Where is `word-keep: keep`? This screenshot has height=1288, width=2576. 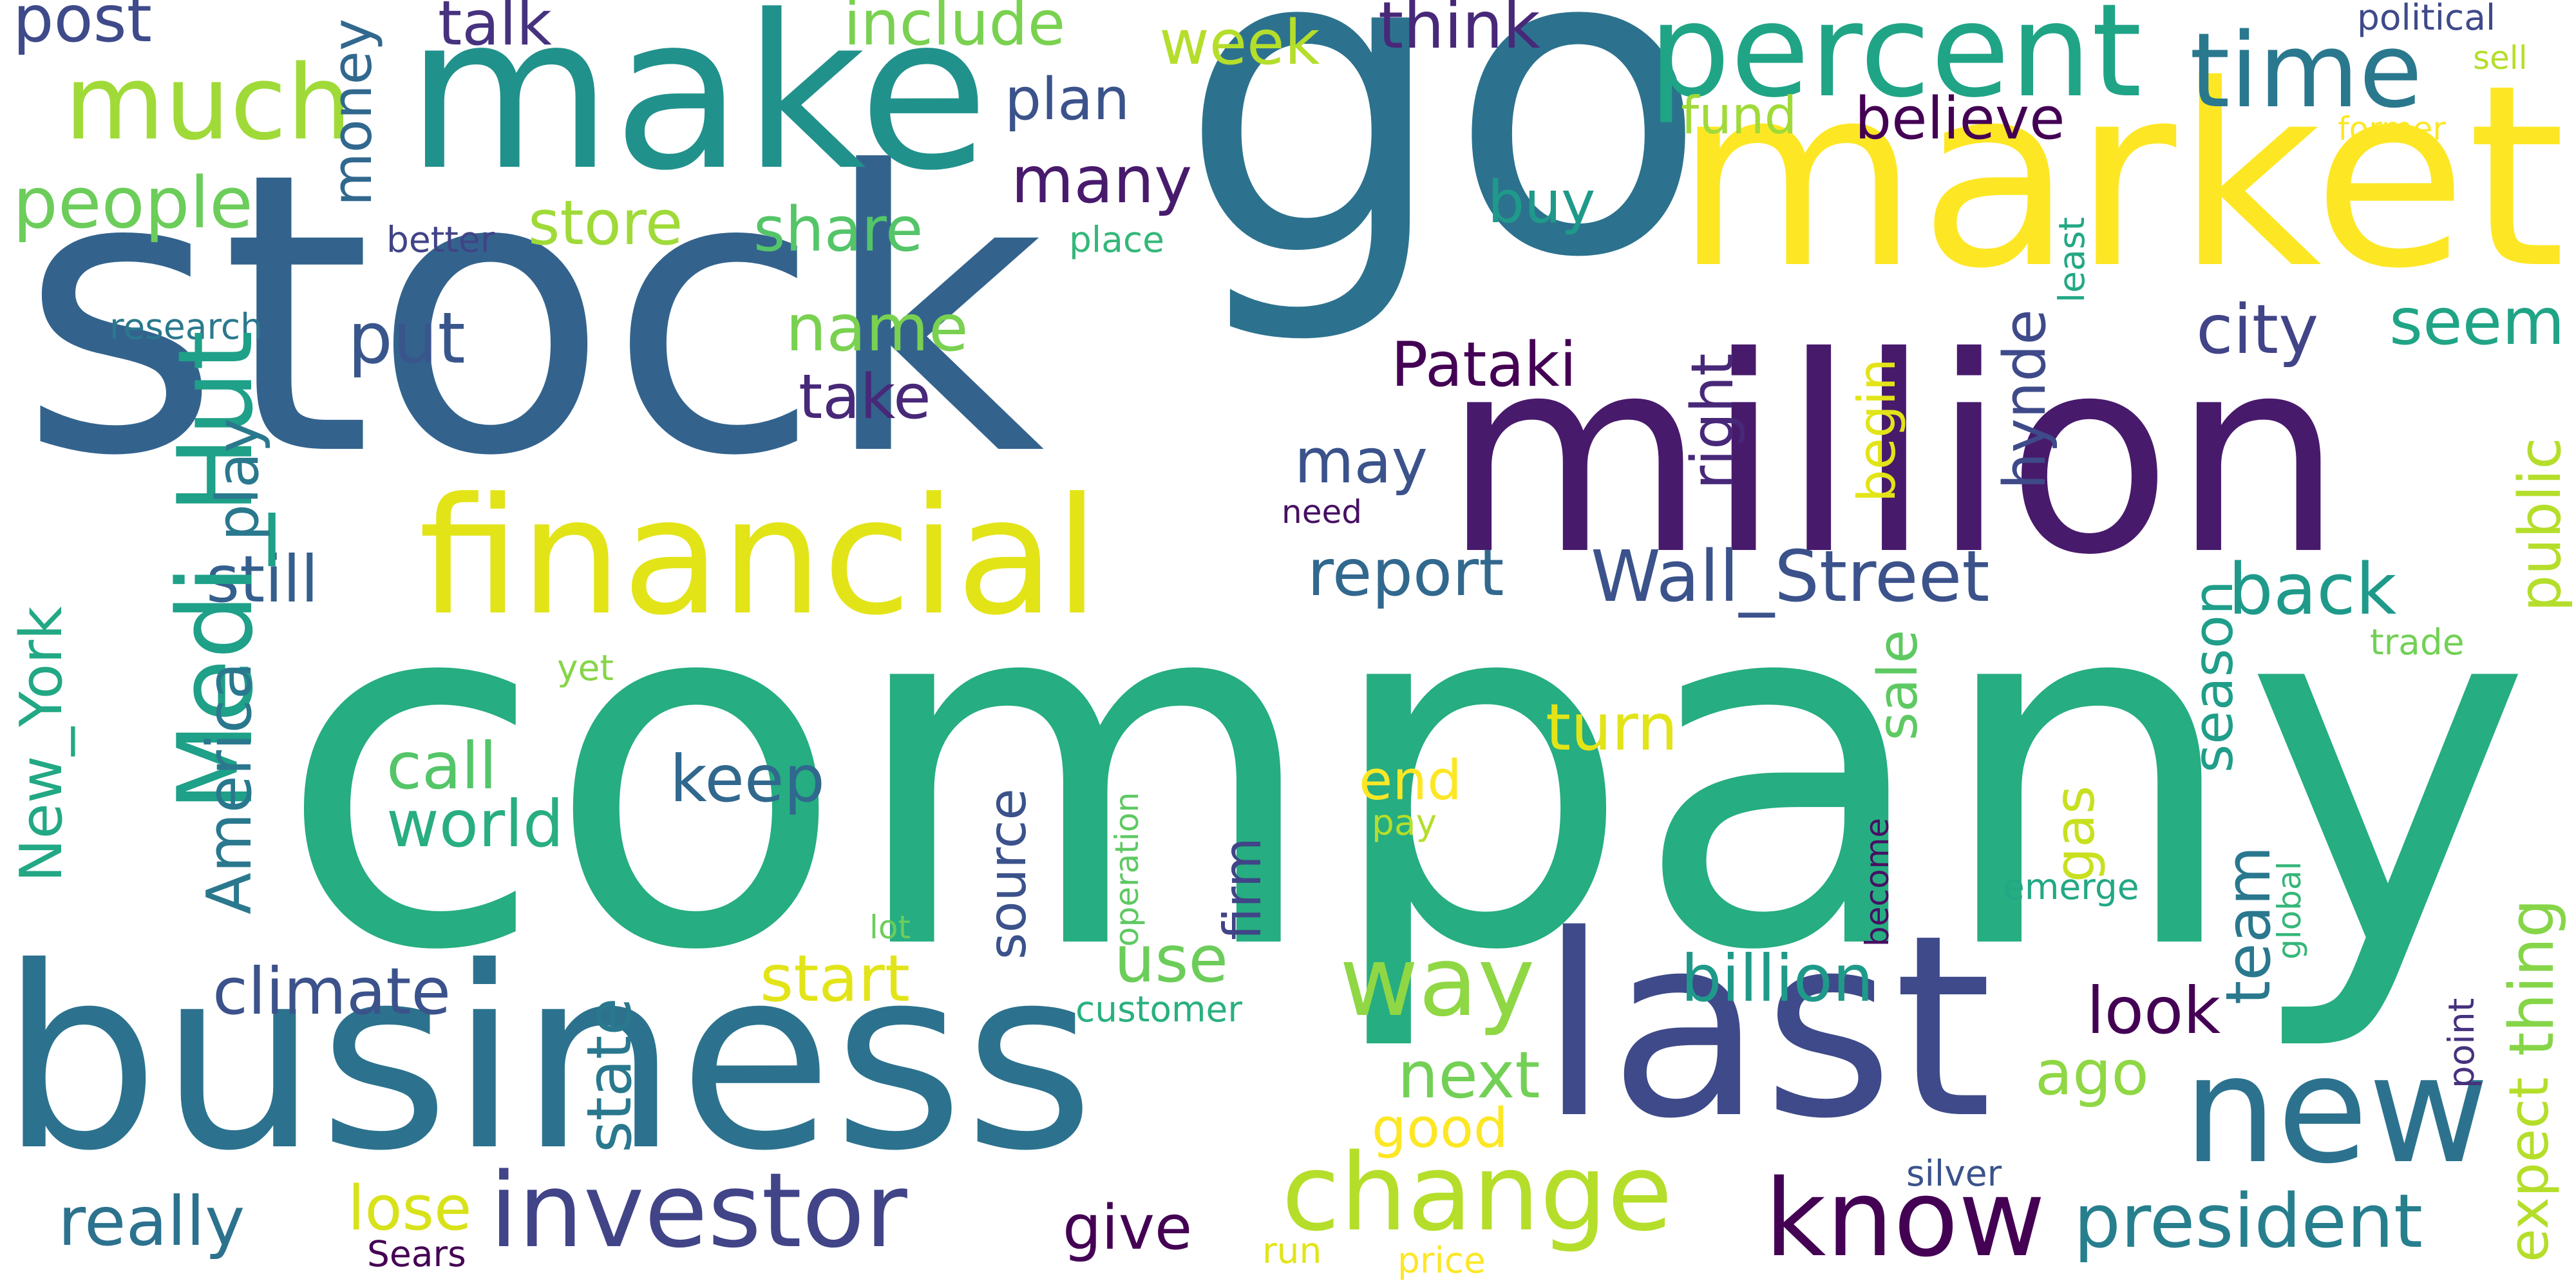
word-keep: keep is located at coordinates (748, 779).